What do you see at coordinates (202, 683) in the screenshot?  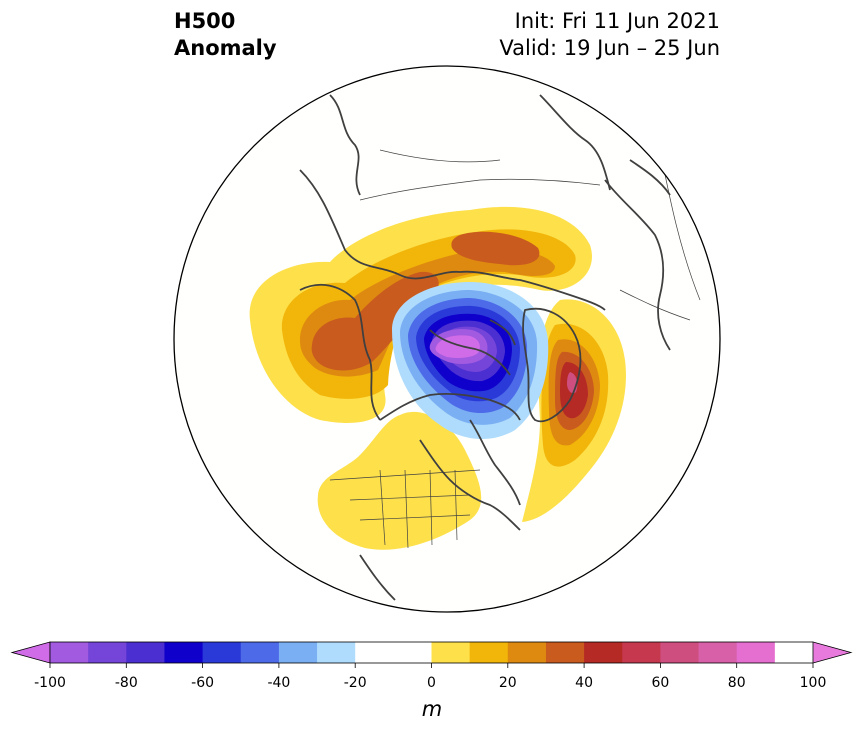 I see `colorbar-tick-label: -60` at bounding box center [202, 683].